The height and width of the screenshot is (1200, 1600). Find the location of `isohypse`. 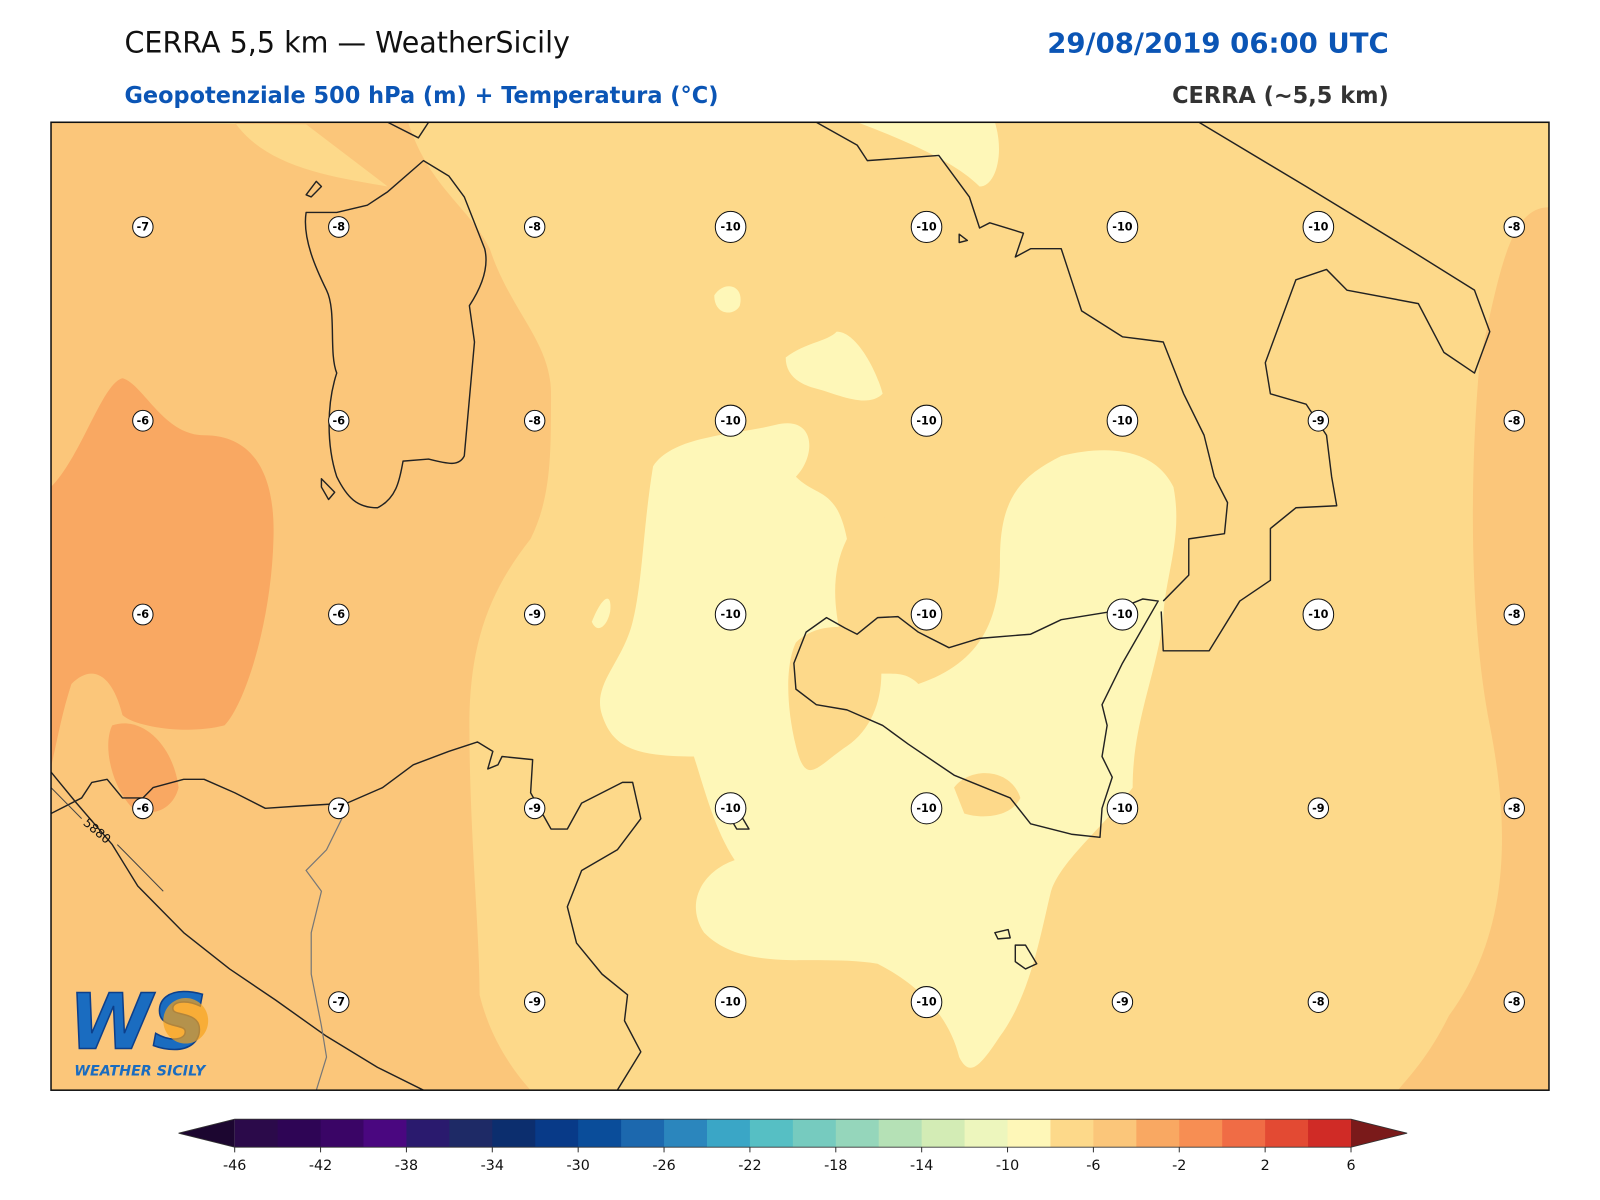

isohypse is located at coordinates (107, 839).